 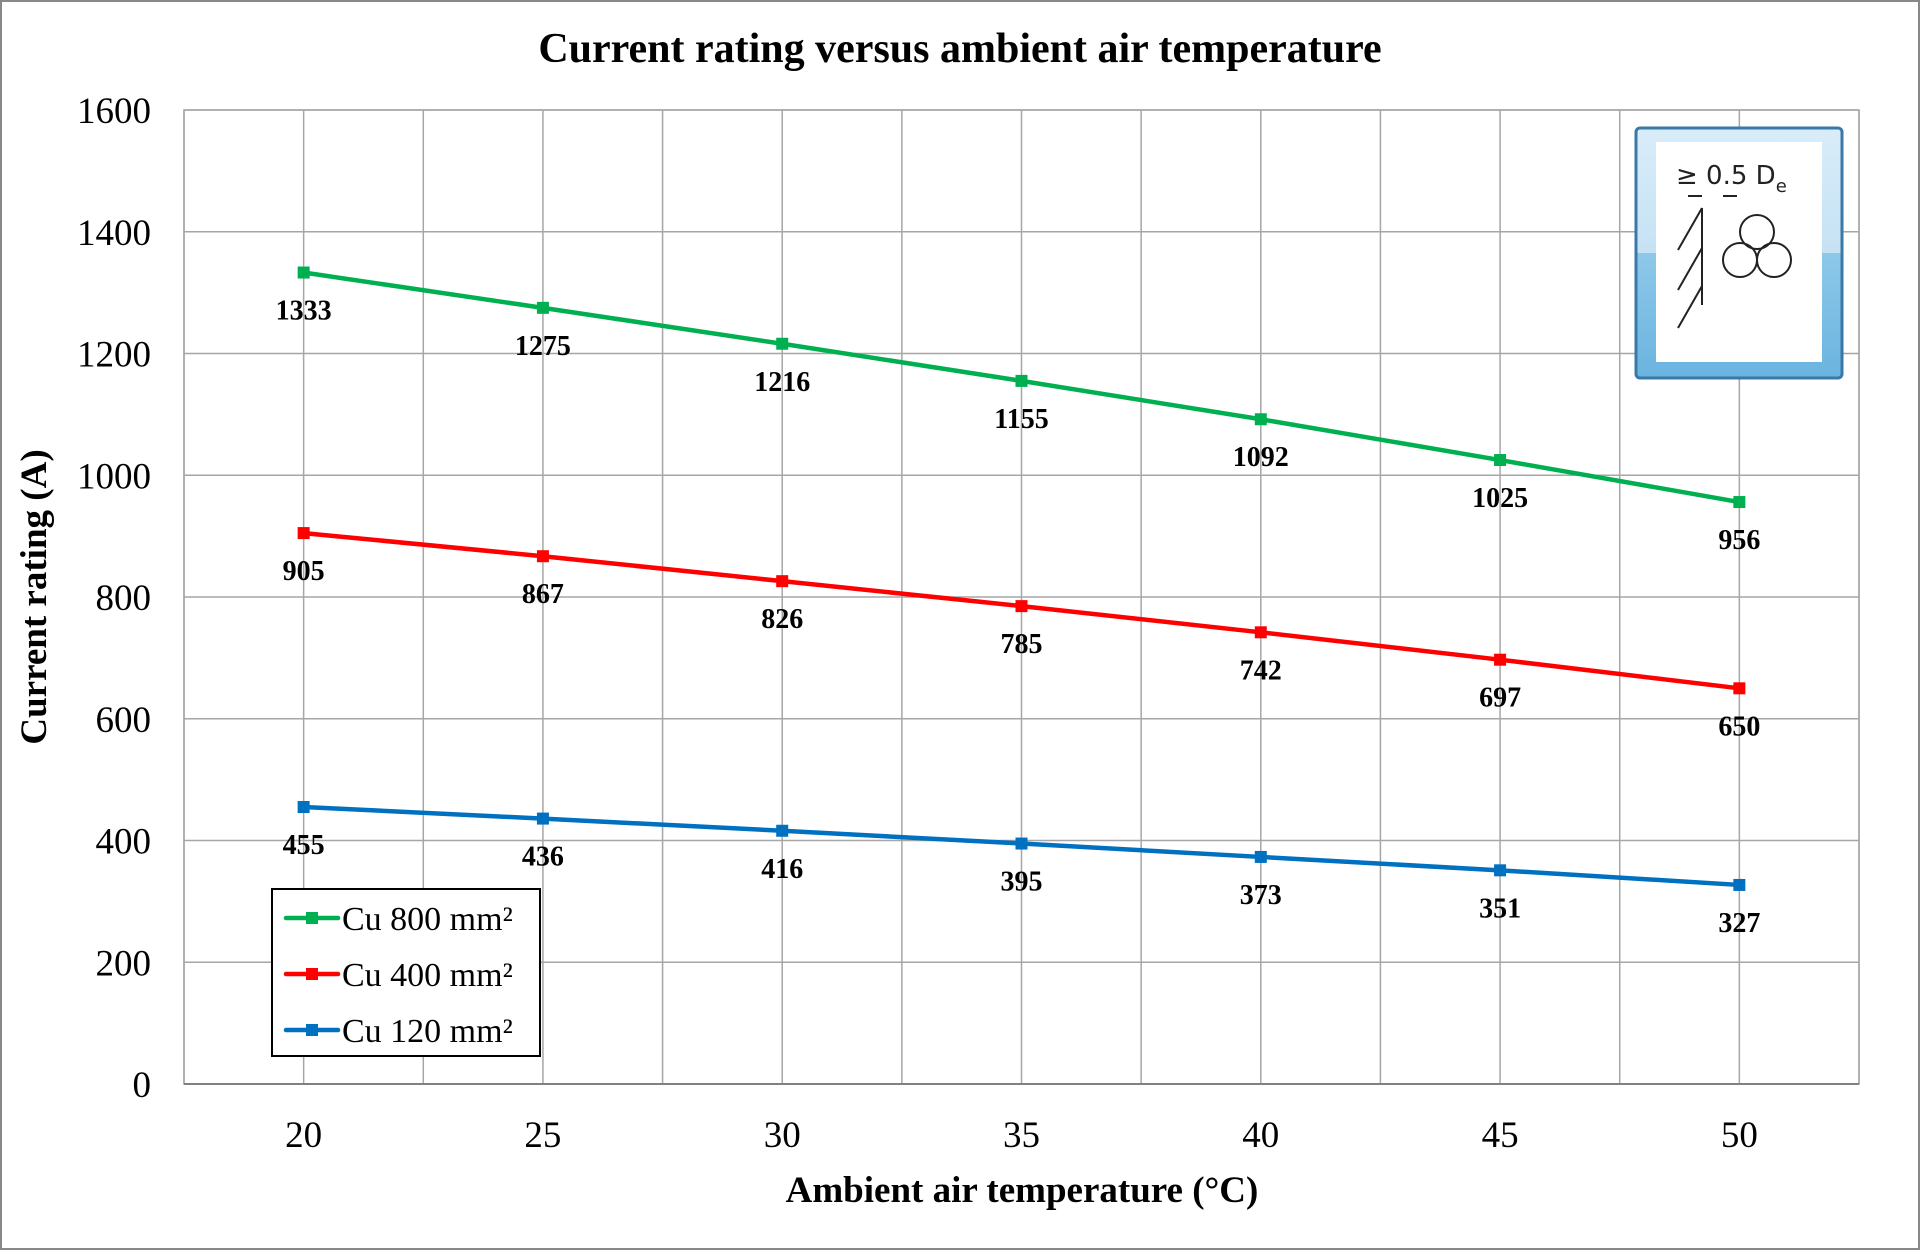 What do you see at coordinates (427, 919) in the screenshot?
I see `legend-label: Cu 800 mm²` at bounding box center [427, 919].